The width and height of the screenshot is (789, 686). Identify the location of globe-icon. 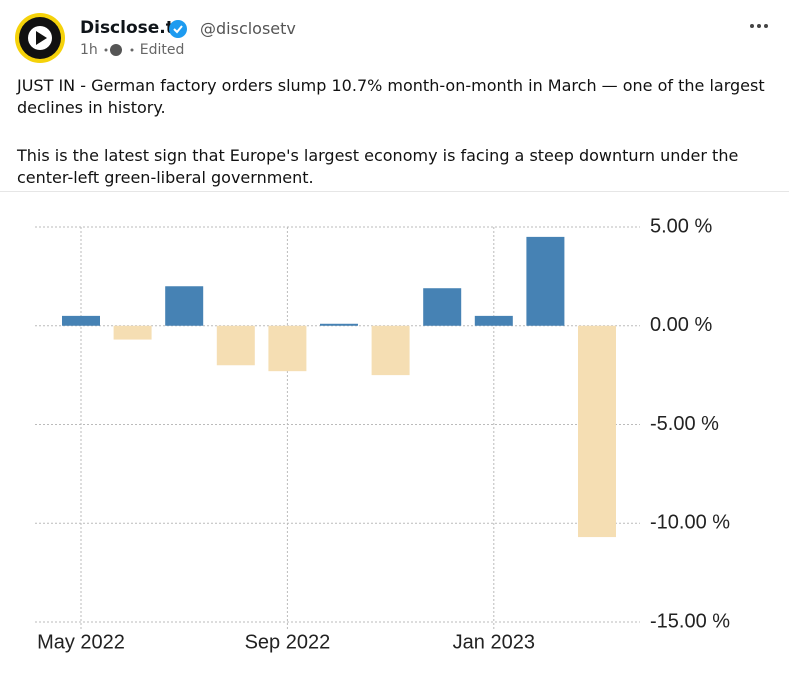
(113, 50).